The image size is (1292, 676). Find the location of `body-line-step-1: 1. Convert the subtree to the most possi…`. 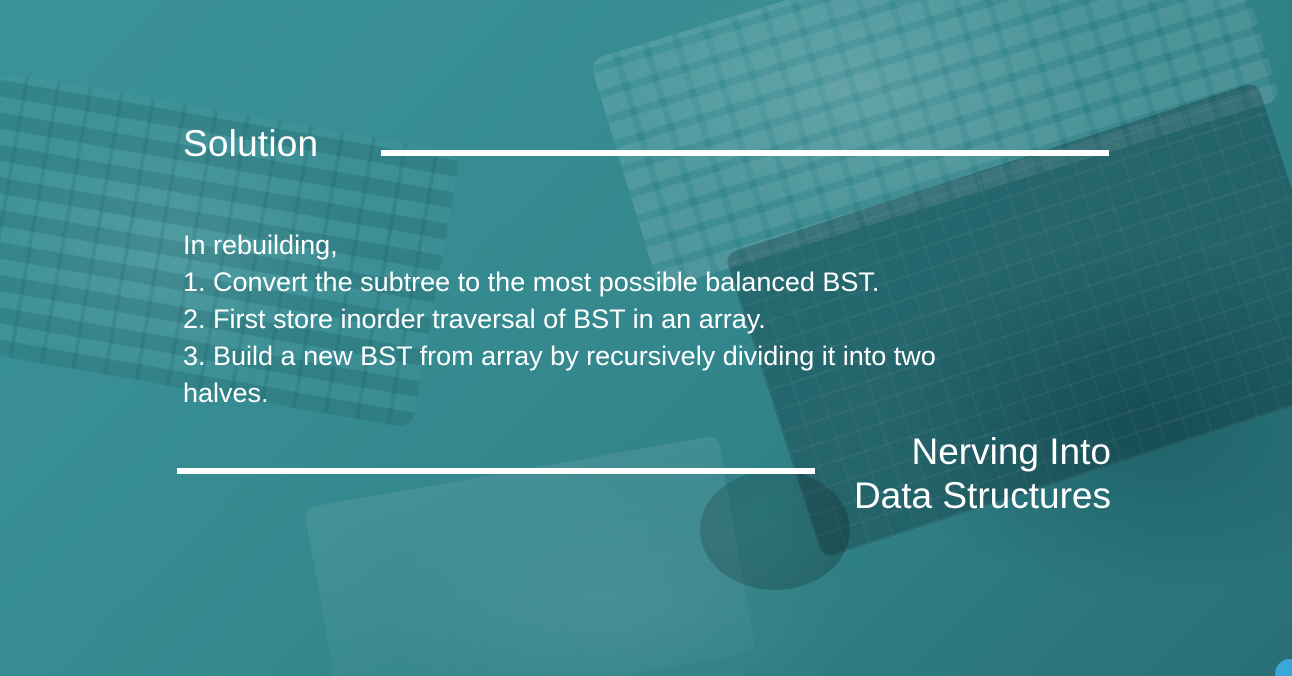

body-line-step-1: 1. Convert the subtree to the most possi… is located at coordinates (531, 282).